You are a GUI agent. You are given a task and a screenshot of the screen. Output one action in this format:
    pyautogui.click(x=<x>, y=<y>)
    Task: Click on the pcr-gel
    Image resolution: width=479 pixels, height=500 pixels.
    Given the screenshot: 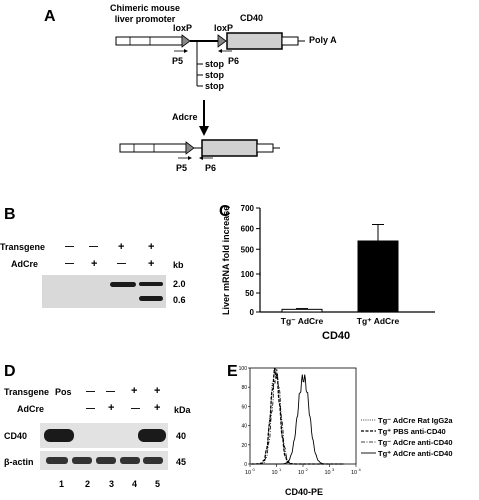 What is the action you would take?
    pyautogui.click(x=104, y=291)
    